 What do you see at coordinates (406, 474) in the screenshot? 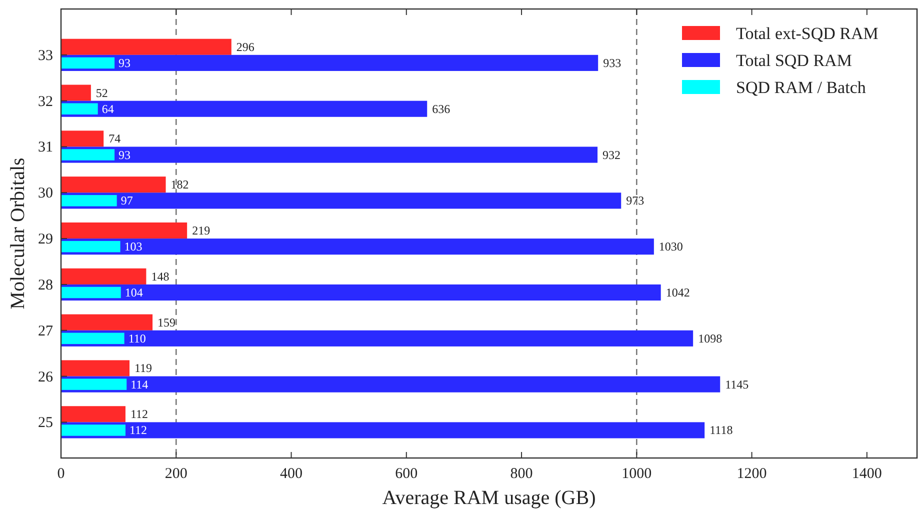
I see `x-tick-label: 600` at bounding box center [406, 474].